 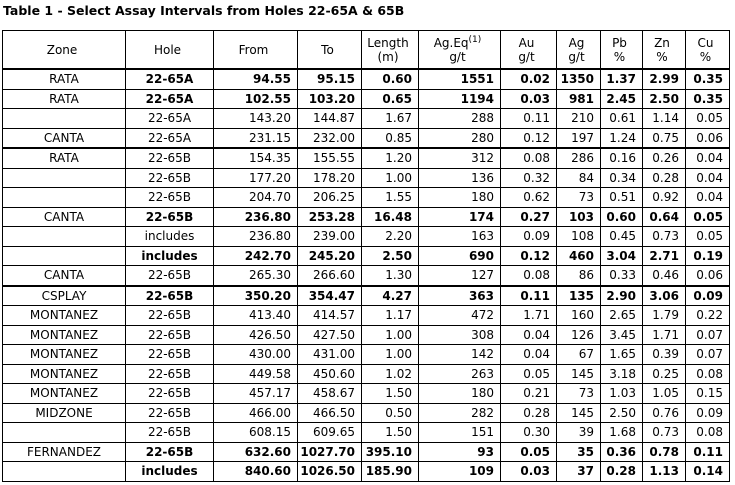 I want to click on table-cell: 0.21, so click(x=528, y=393).